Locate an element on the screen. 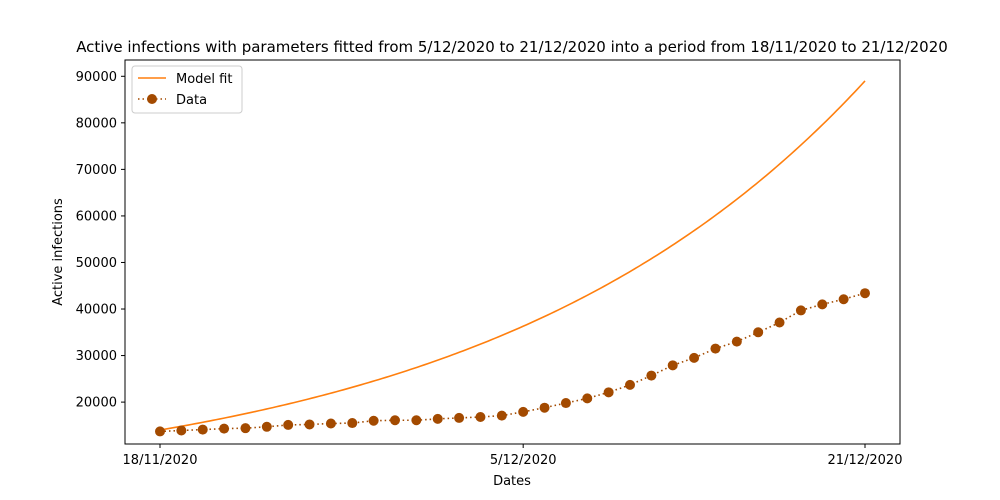 This screenshot has height=500, width=1000. y-axis: 20000 30000 40000 50000 60000 70000 80000 90000 is located at coordinates (100, 240).